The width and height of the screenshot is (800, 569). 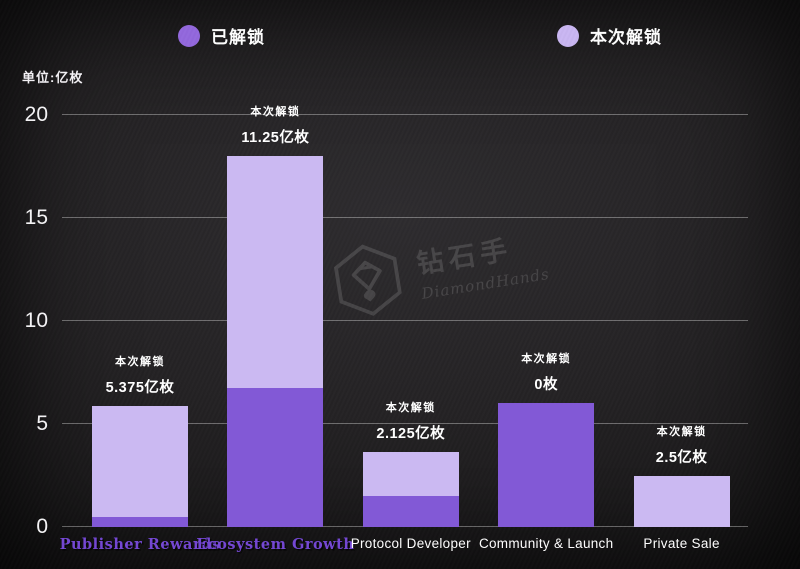 What do you see at coordinates (568, 35) in the screenshot?
I see `legend-dot-current-icon` at bounding box center [568, 35].